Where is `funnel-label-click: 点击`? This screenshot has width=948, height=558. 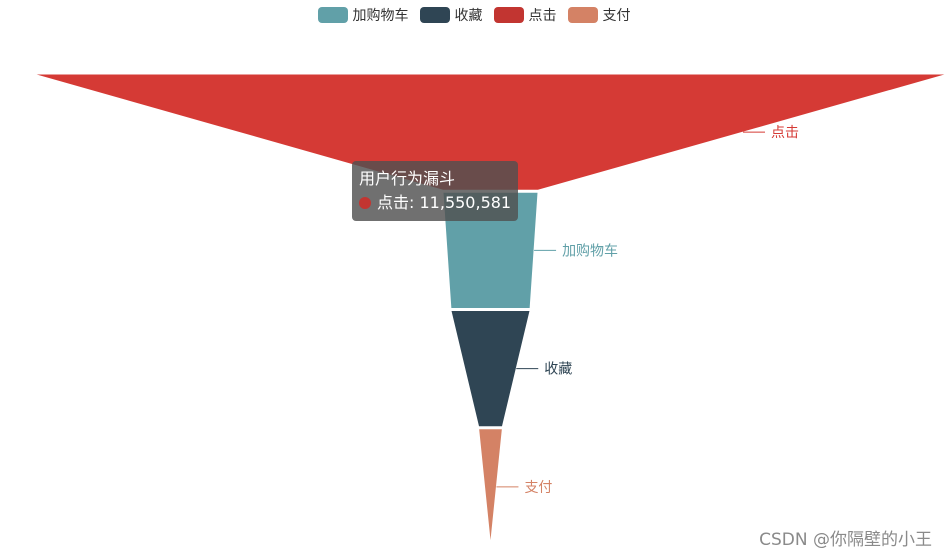 funnel-label-click: 点击 is located at coordinates (785, 133).